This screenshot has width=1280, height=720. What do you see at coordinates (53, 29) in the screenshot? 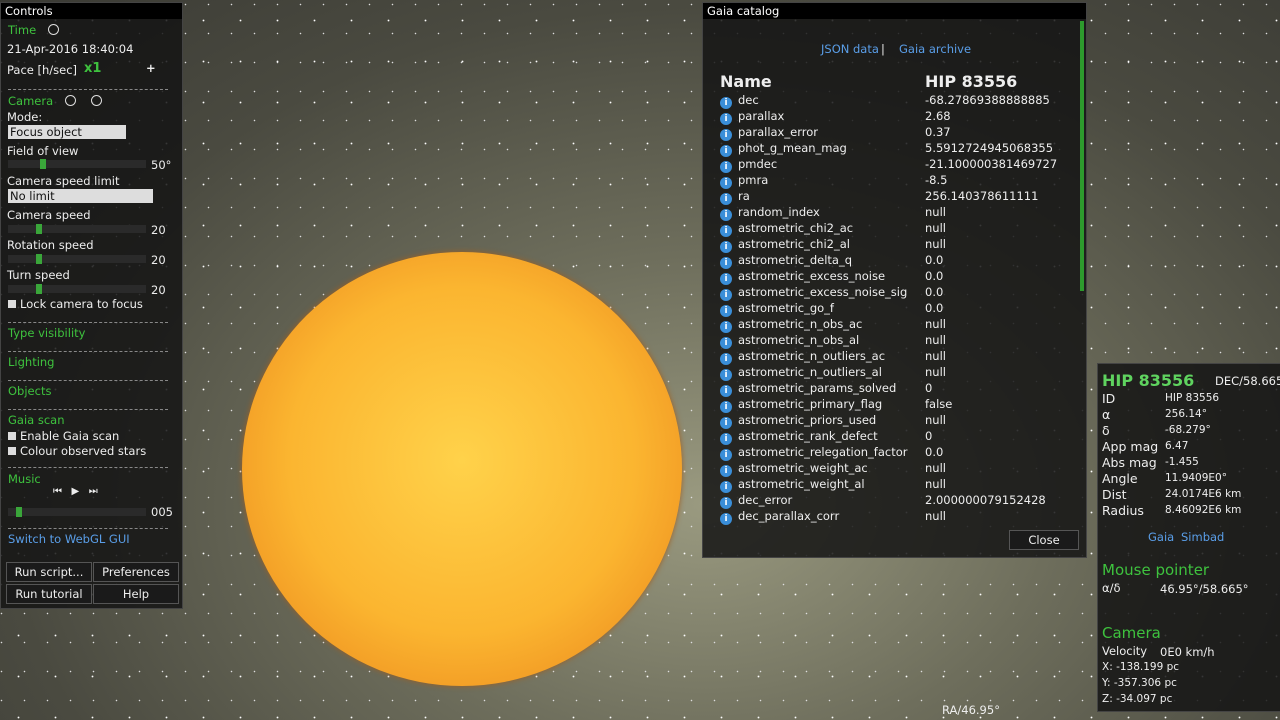
I see `play-icon` at bounding box center [53, 29].